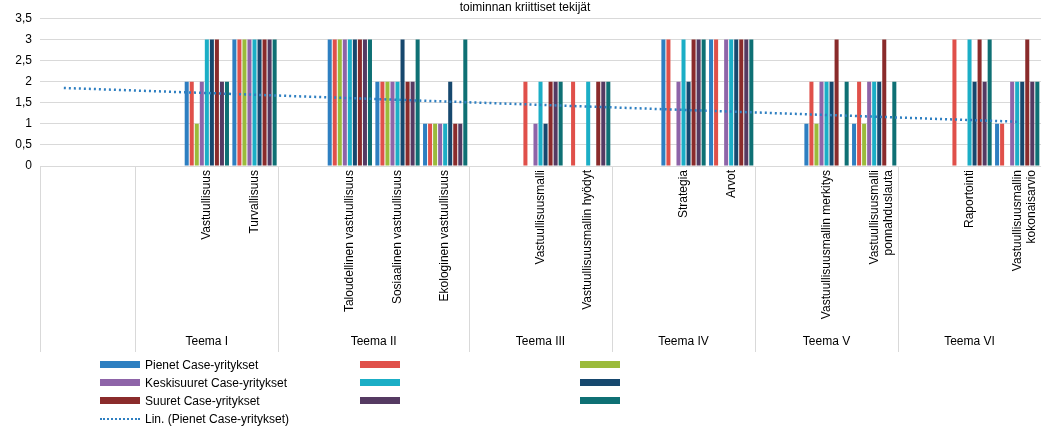 This screenshot has height=429, width=1050. What do you see at coordinates (880, 217) in the screenshot?
I see `x-tick-label: Vastuullisuusmalli ponnahduslauta` at bounding box center [880, 217].